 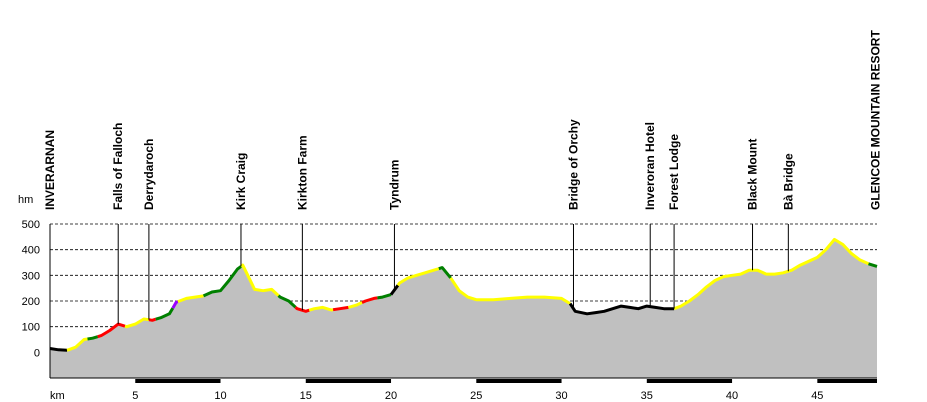 What do you see at coordinates (31, 289) in the screenshot?
I see `y-axis-ticks: 0 100 200 300 400 500` at bounding box center [31, 289].